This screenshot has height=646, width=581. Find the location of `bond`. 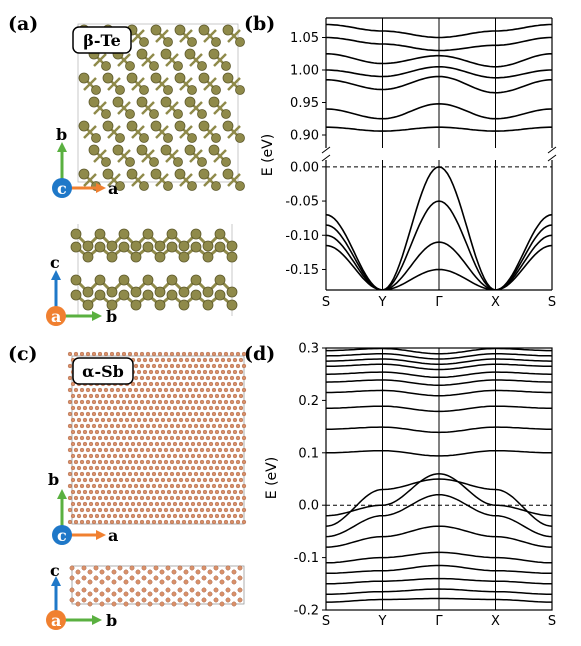

bond is located at coordinates (234, 180).